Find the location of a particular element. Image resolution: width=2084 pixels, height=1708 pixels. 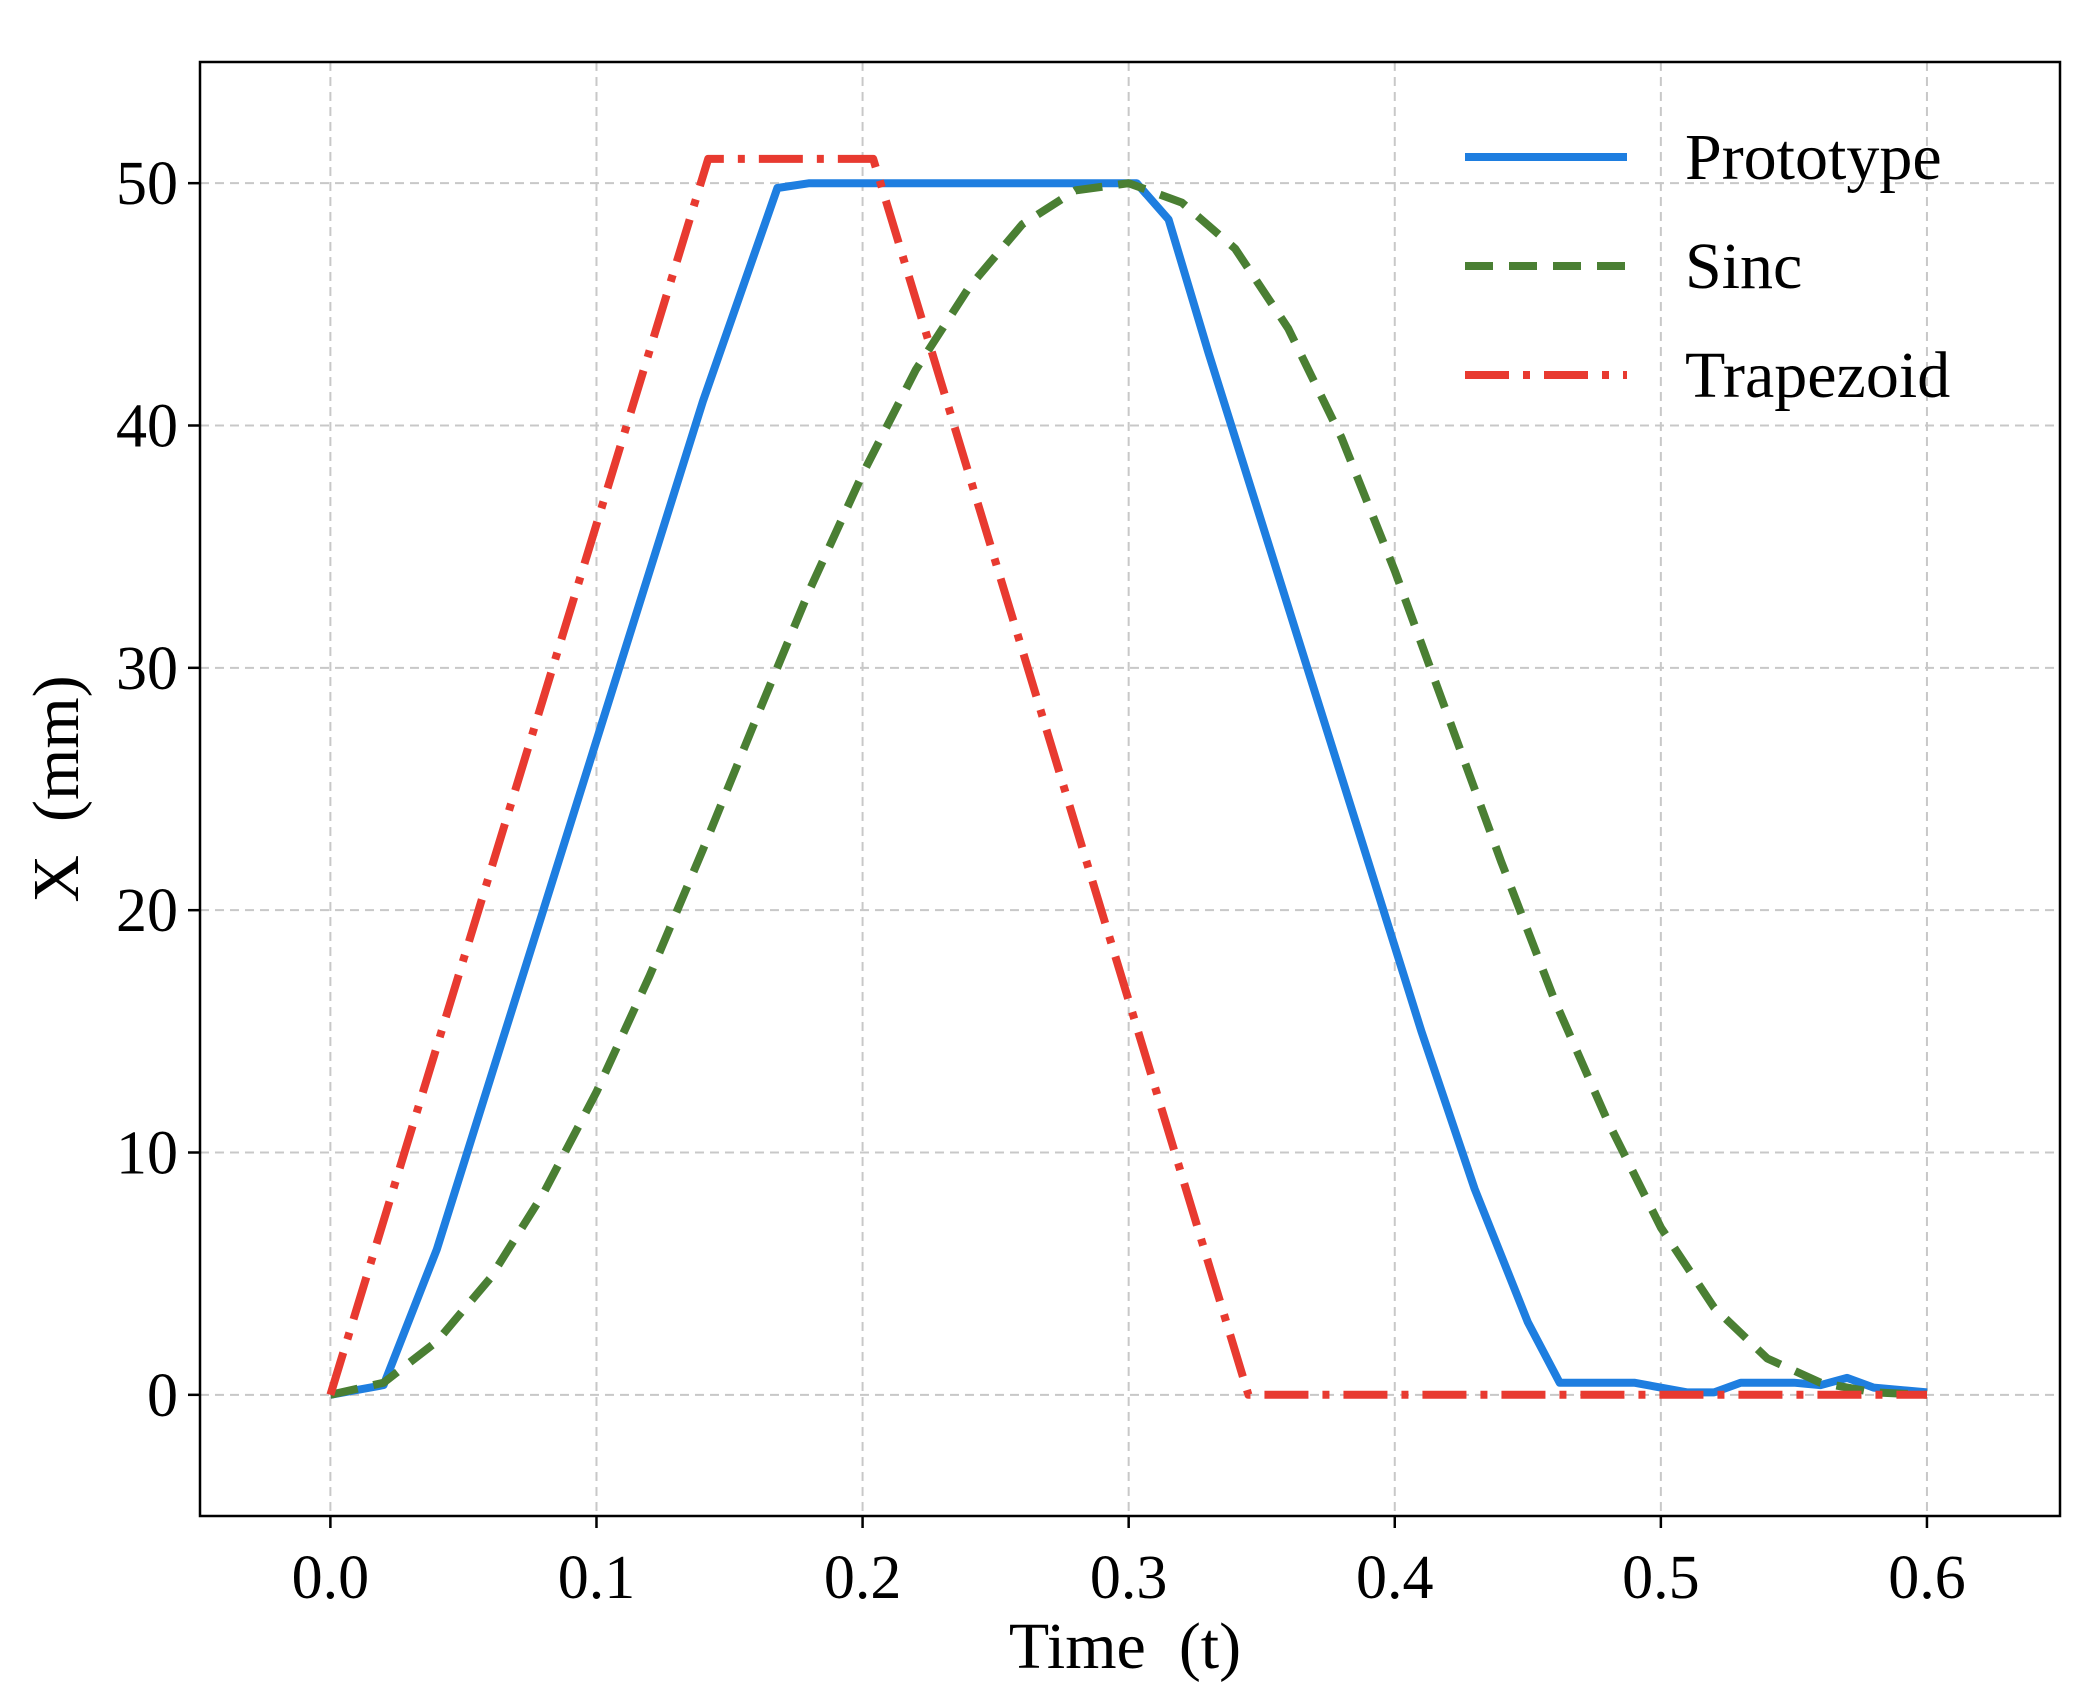

y-tick-label: 0 is located at coordinates (162, 1396).